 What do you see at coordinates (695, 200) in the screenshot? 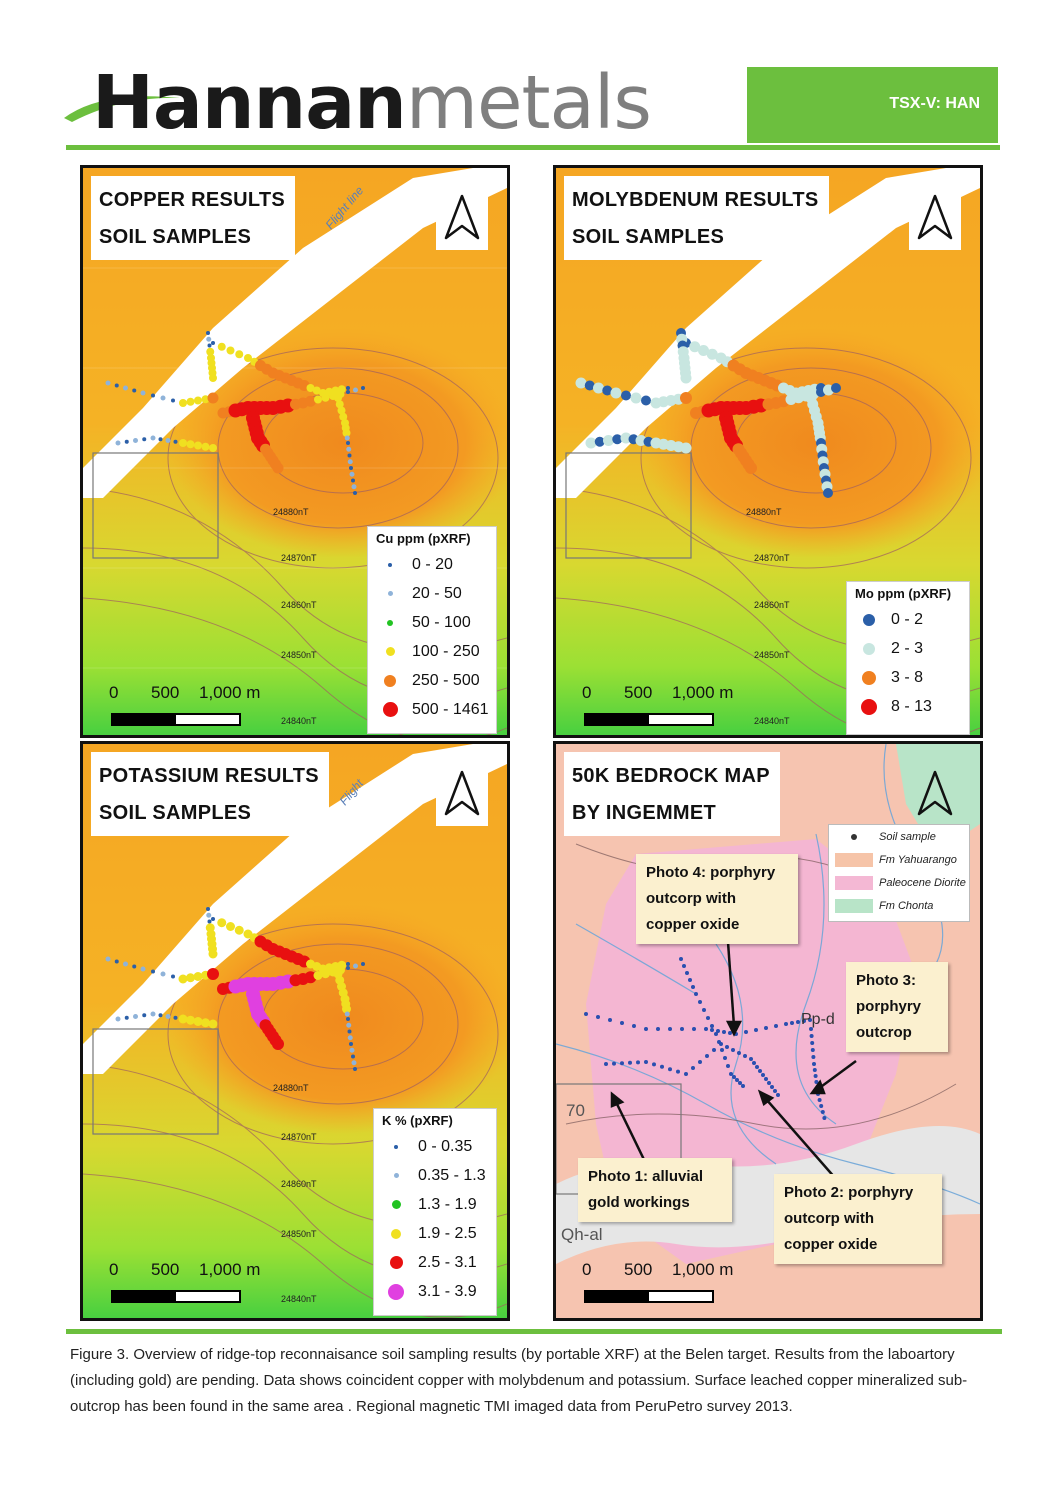
I see `title-line-1: MOLYBDENUM RESULTS` at bounding box center [695, 200].